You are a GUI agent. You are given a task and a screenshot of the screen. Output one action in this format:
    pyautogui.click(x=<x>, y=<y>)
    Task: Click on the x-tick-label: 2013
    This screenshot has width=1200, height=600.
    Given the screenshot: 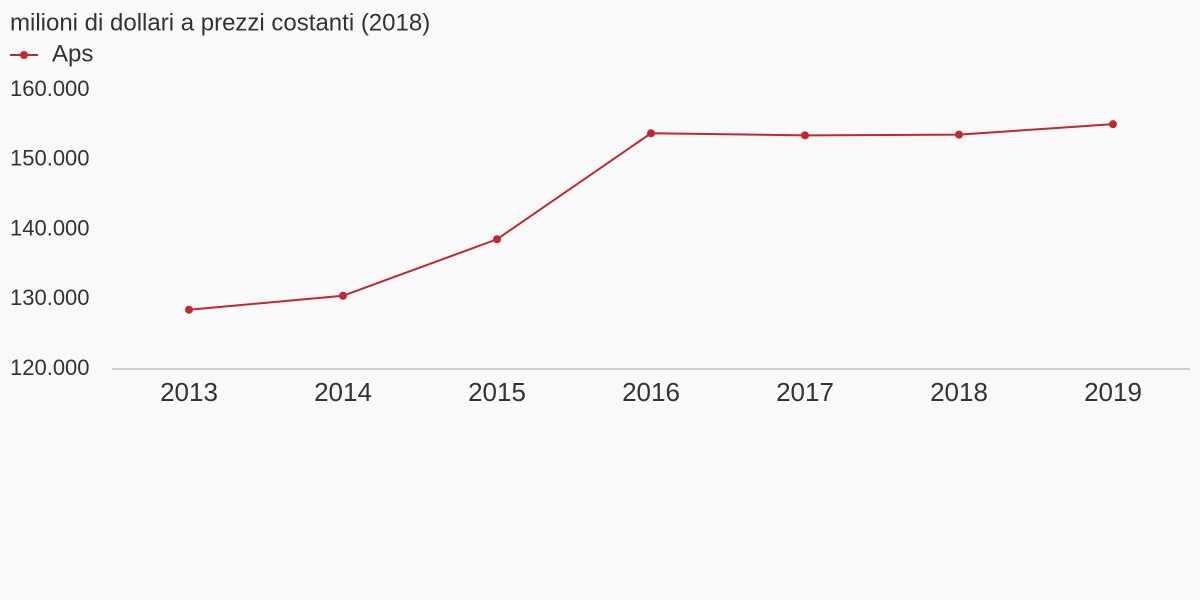 What is the action you would take?
    pyautogui.click(x=189, y=392)
    